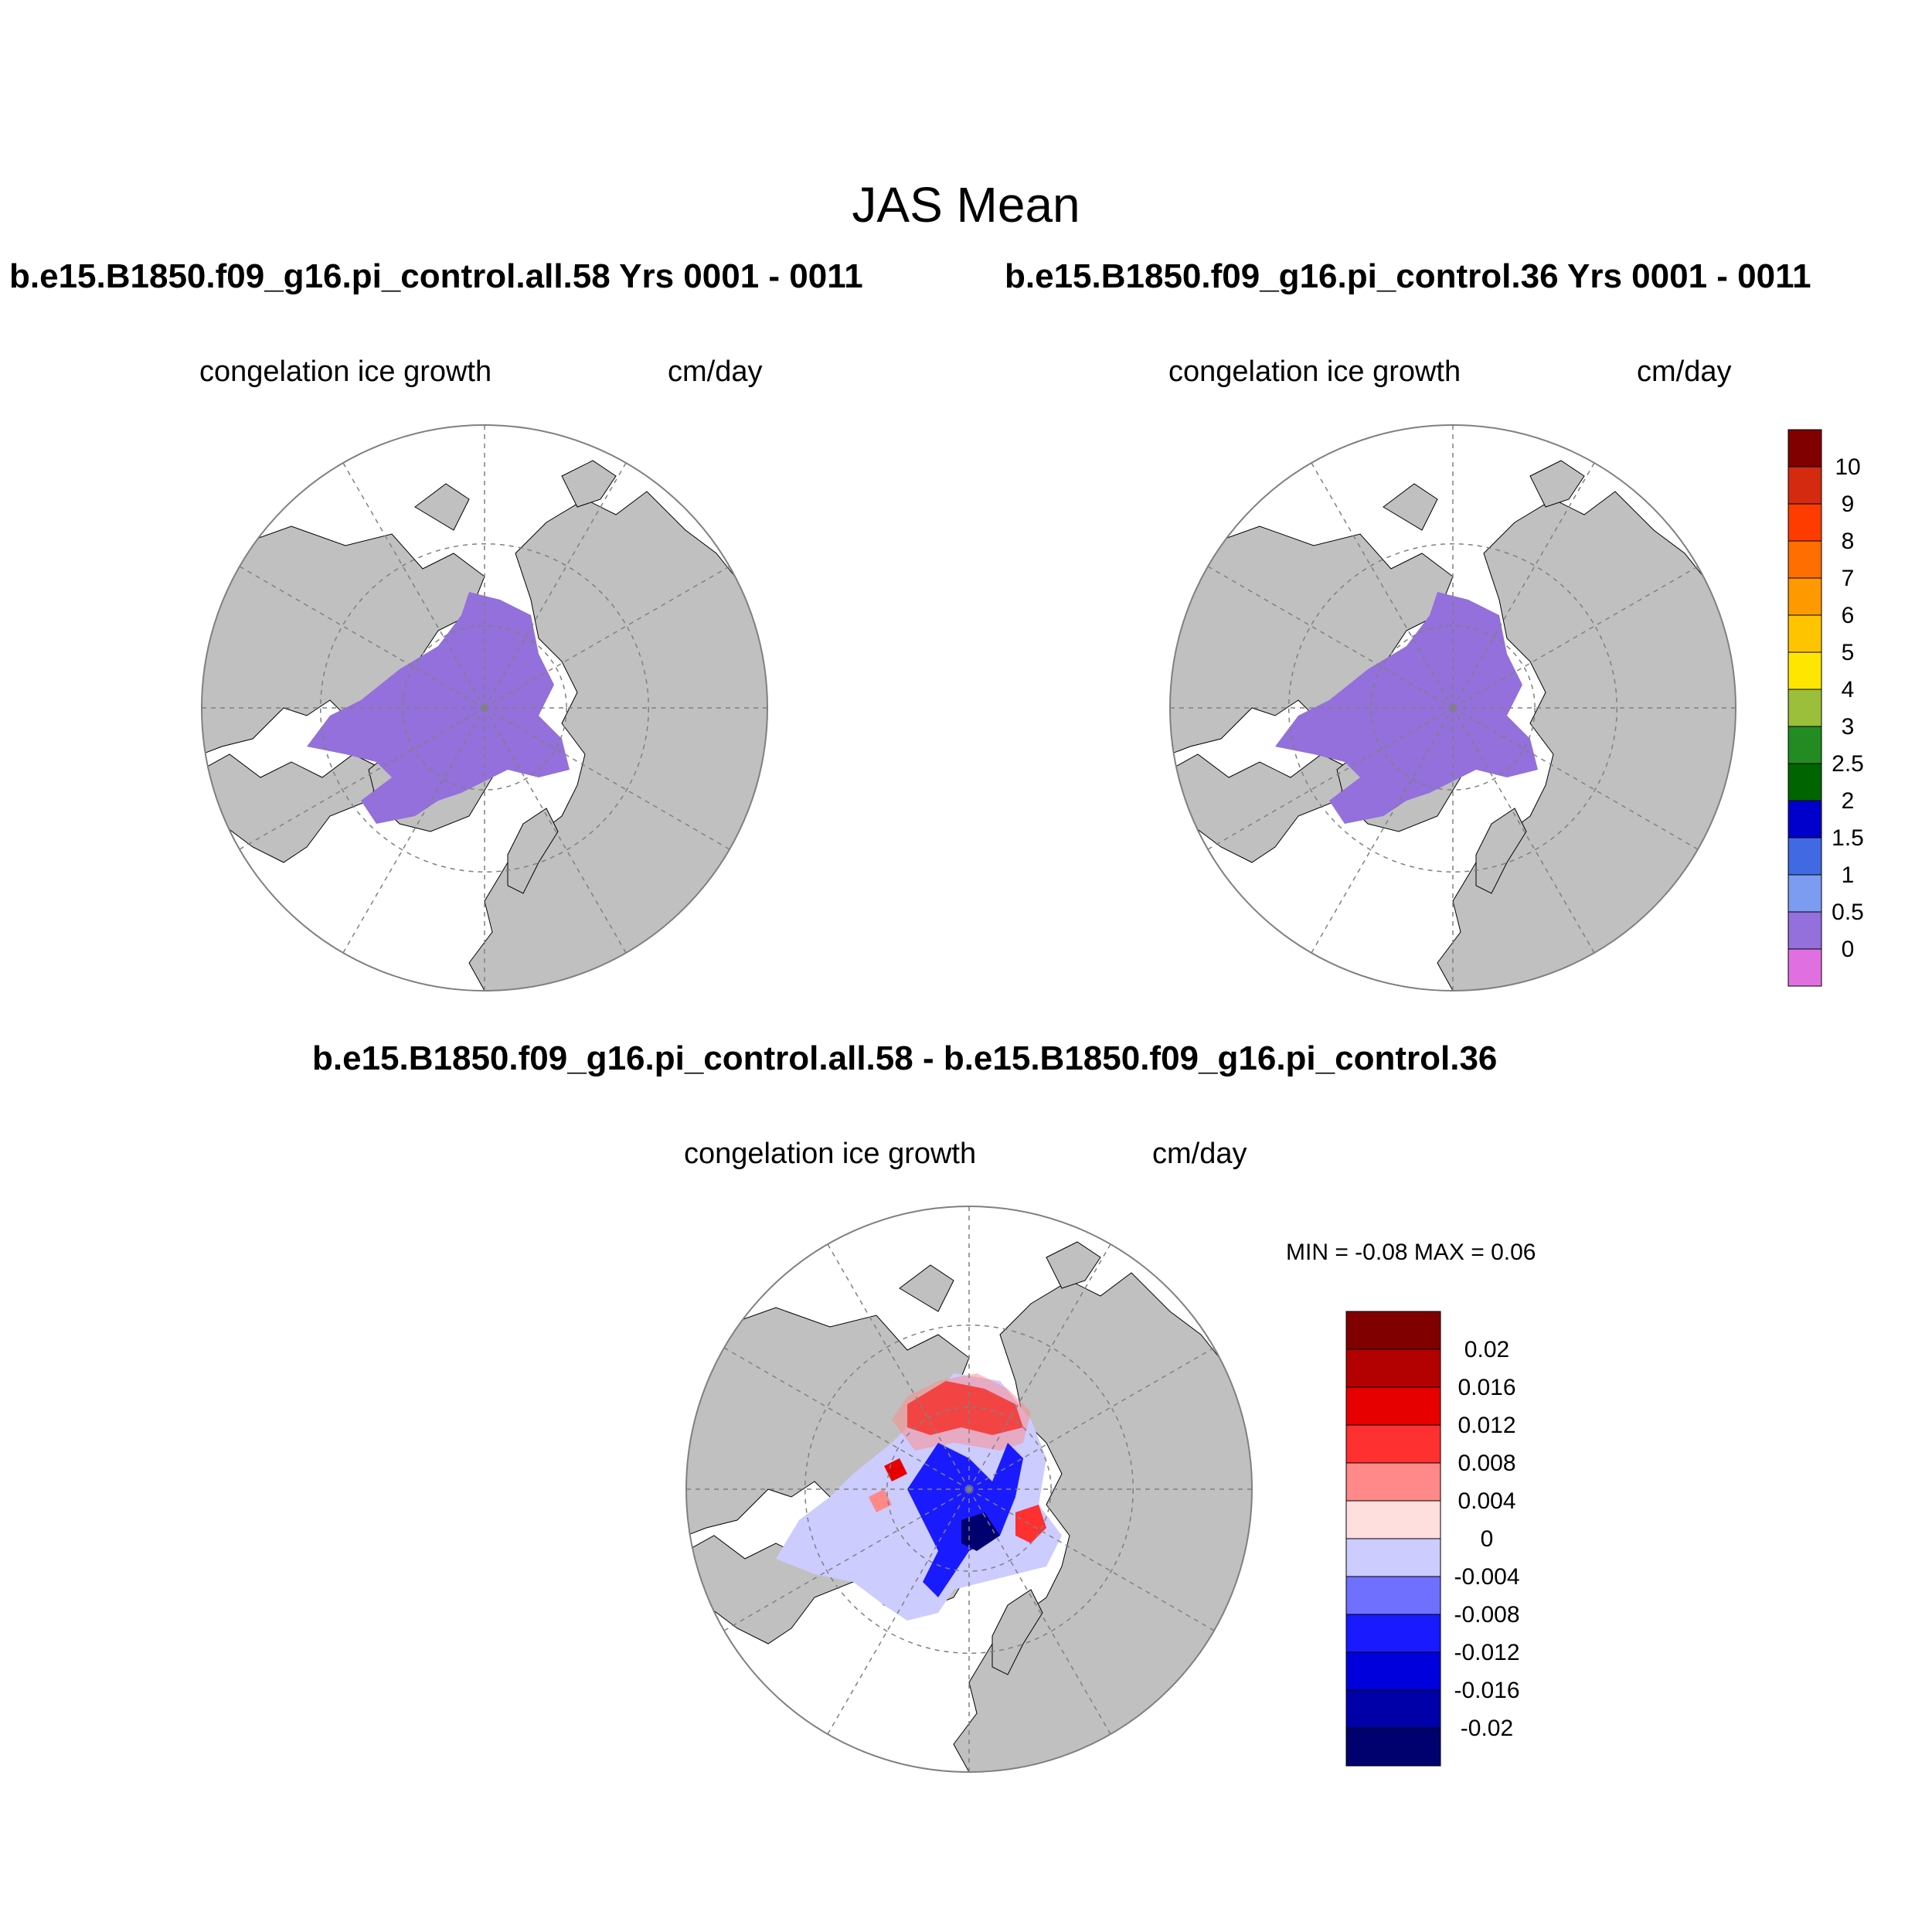 Image resolution: width=1932 pixels, height=1932 pixels. I want to click on colorbar-tick-label: -0.008, so click(1487, 1615).